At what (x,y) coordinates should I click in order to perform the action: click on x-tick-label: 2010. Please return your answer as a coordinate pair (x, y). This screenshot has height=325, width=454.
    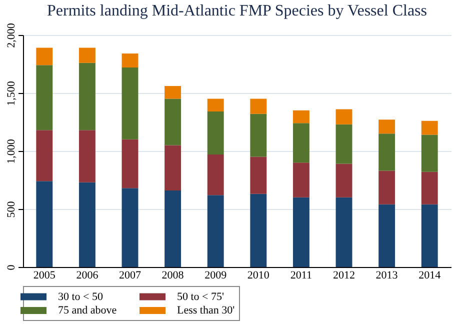
    Looking at the image, I should click on (258, 276).